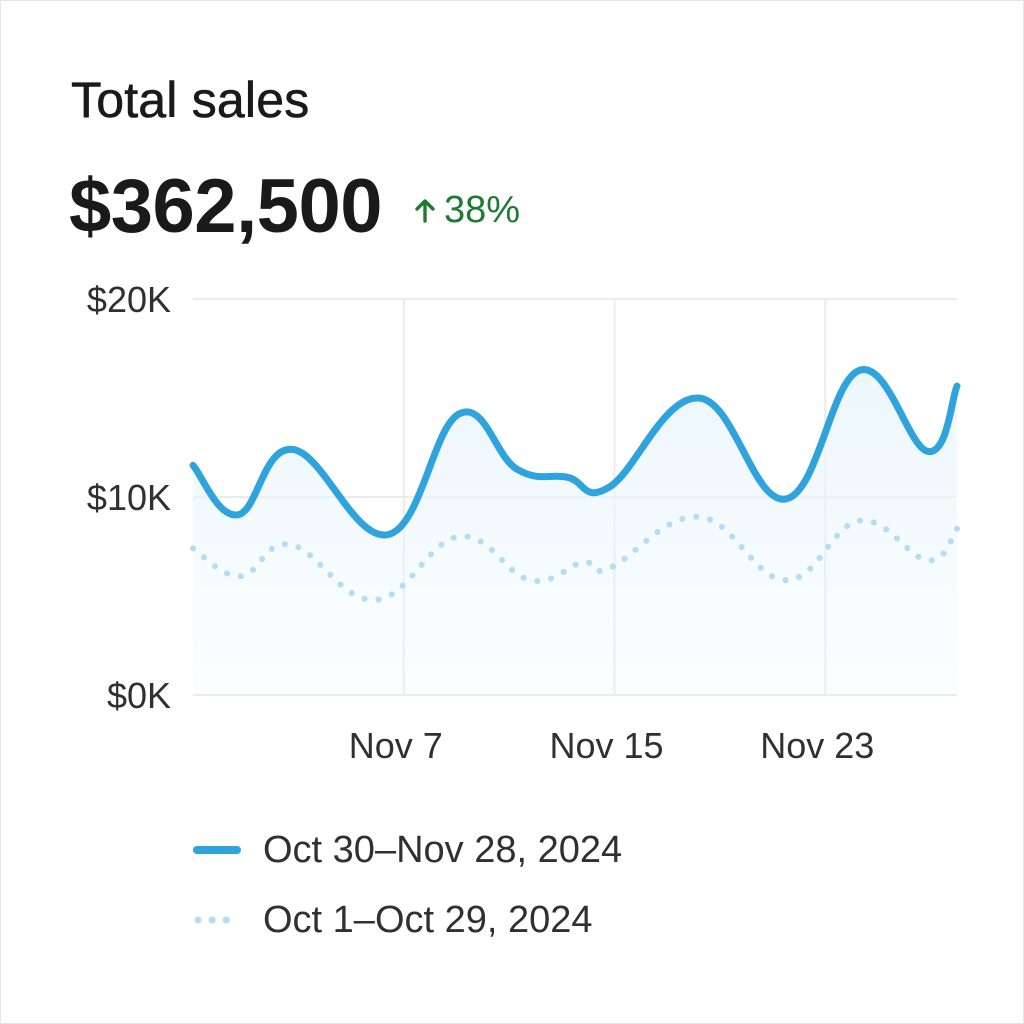  Describe the element at coordinates (396, 745) in the screenshot. I see `x-tick-label: Nov 7` at that location.